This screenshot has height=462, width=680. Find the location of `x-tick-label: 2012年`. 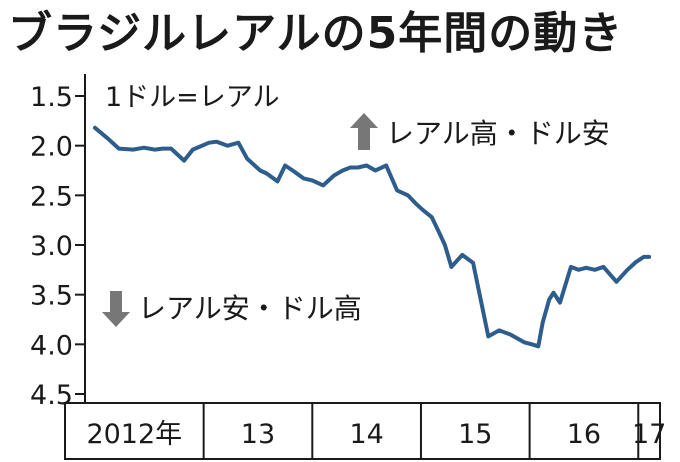

x-tick-label: 2012年 is located at coordinates (134, 434).